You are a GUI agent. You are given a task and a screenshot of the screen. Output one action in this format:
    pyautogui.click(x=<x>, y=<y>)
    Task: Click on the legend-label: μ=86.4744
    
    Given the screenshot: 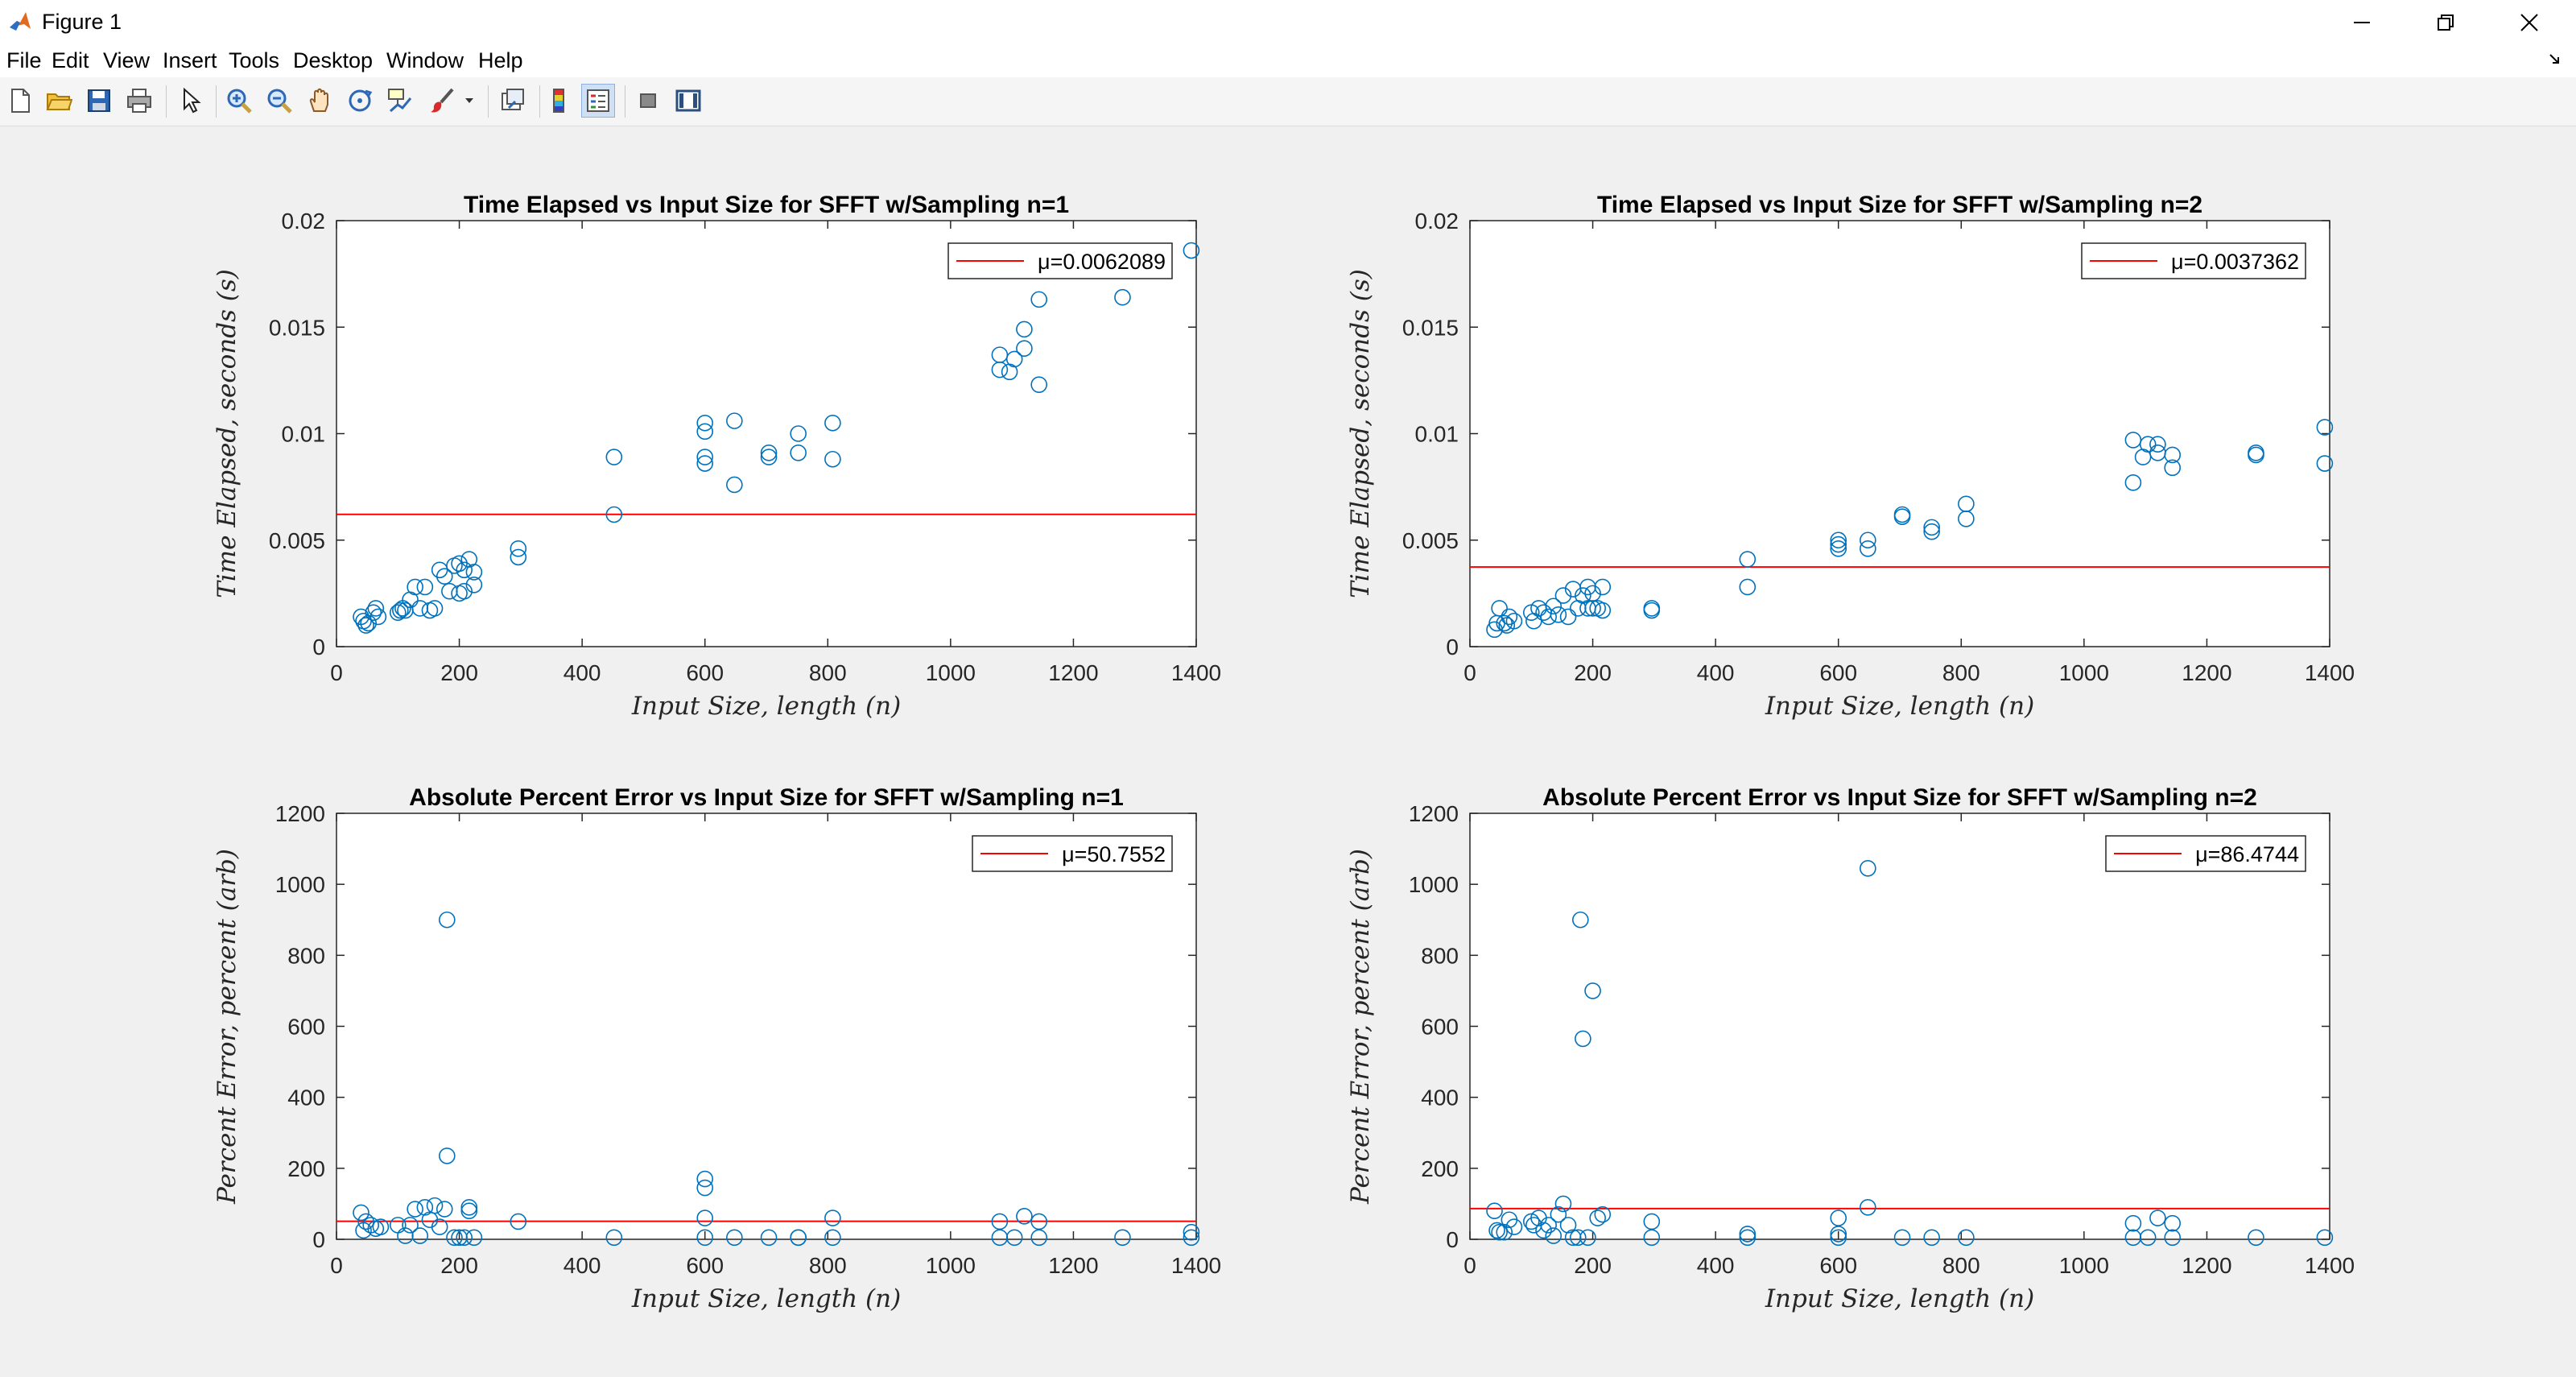 What is the action you would take?
    pyautogui.click(x=2247, y=854)
    